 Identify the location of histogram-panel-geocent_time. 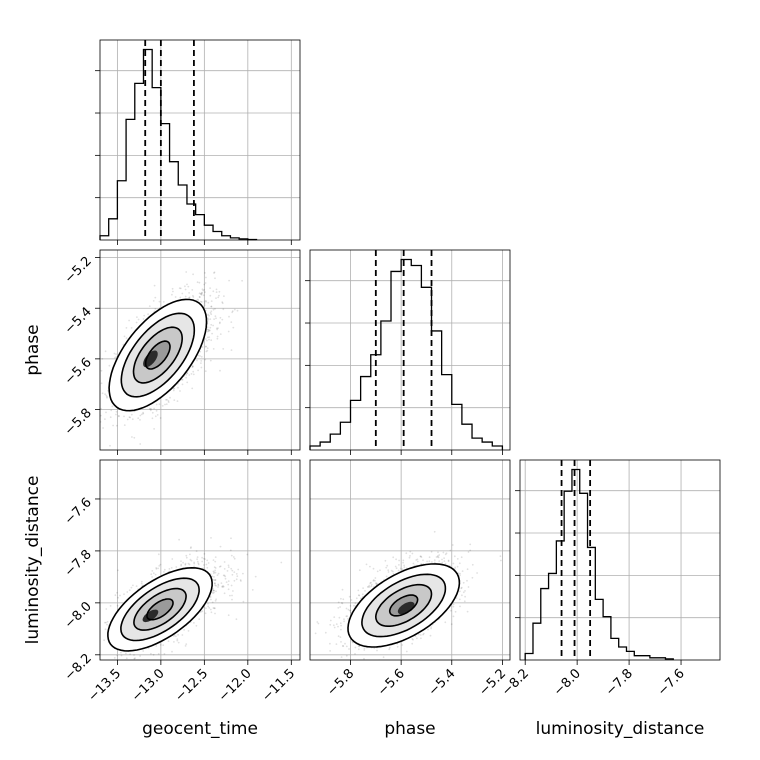
(198, 142).